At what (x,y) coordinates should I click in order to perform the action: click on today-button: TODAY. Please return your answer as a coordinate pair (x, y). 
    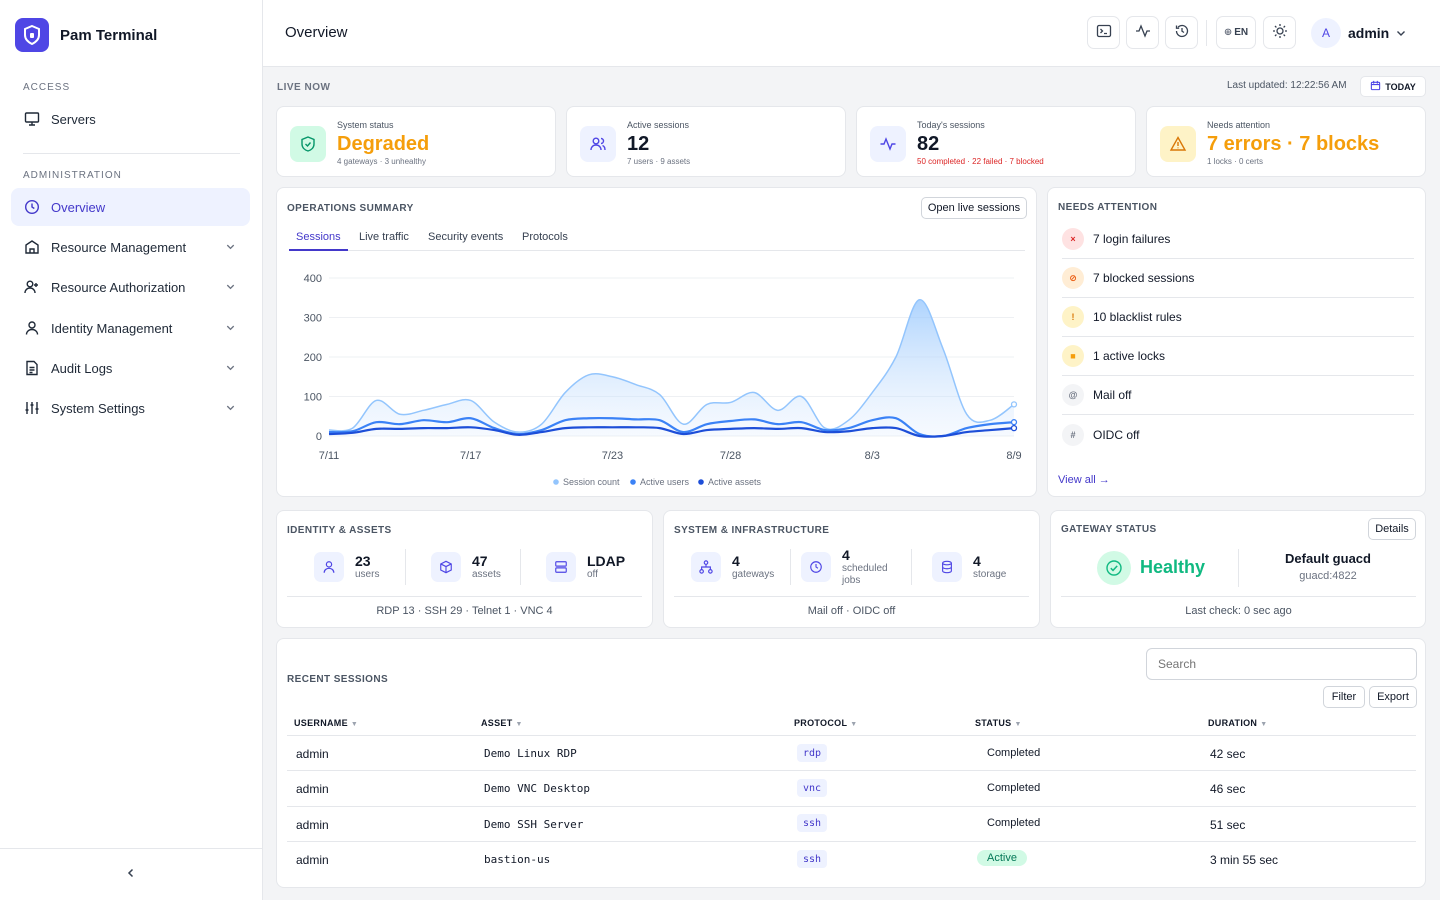
    Looking at the image, I should click on (1393, 86).